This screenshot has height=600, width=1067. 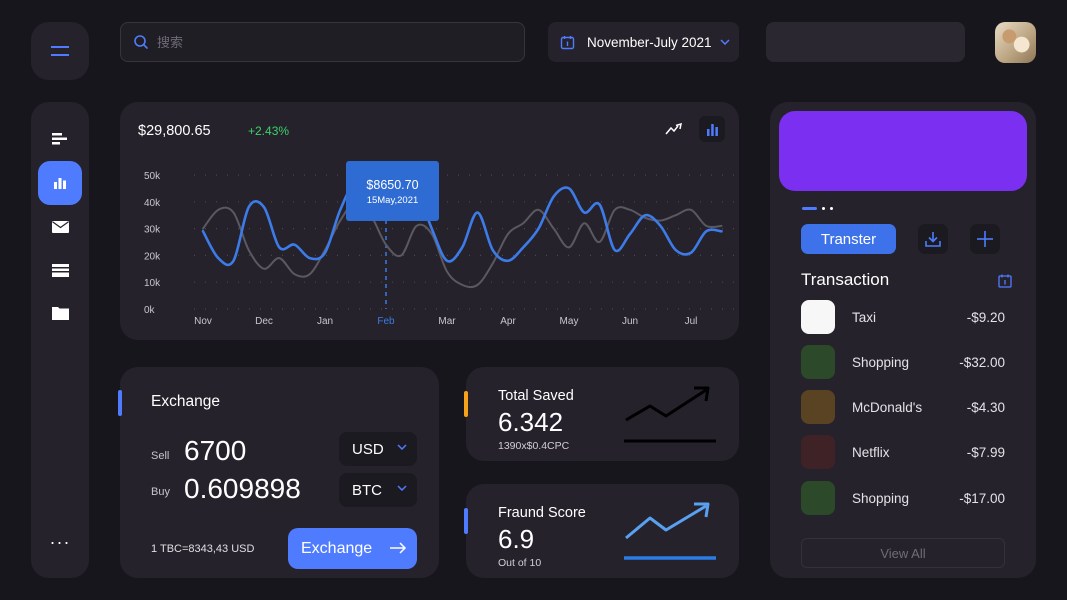 I want to click on line-chart-button, so click(x=674, y=129).